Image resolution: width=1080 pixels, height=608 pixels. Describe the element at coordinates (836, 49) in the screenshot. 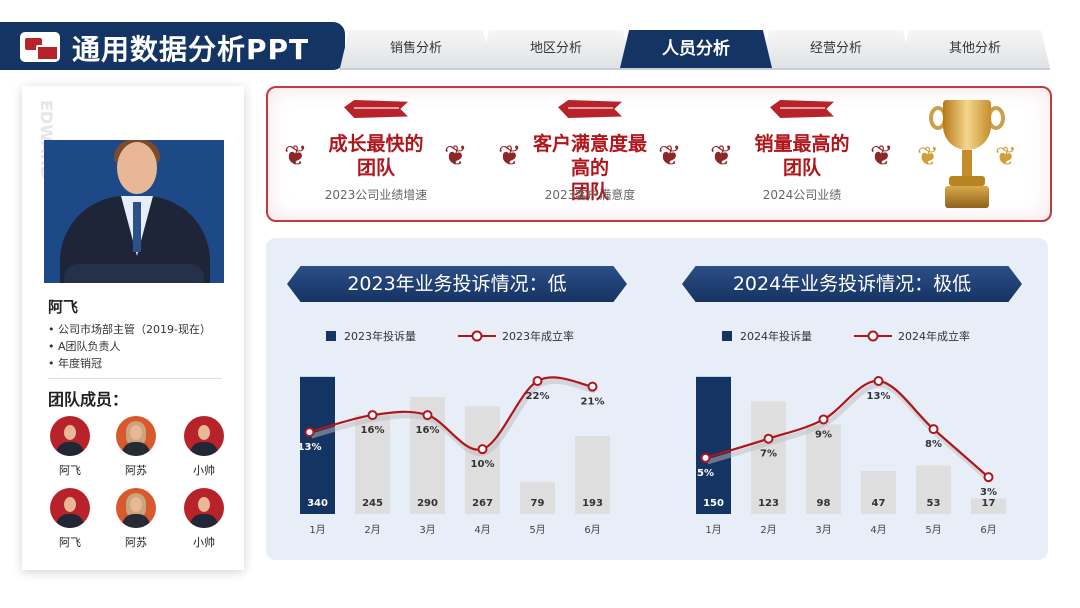

I see `tab-operations: 经营分析` at that location.